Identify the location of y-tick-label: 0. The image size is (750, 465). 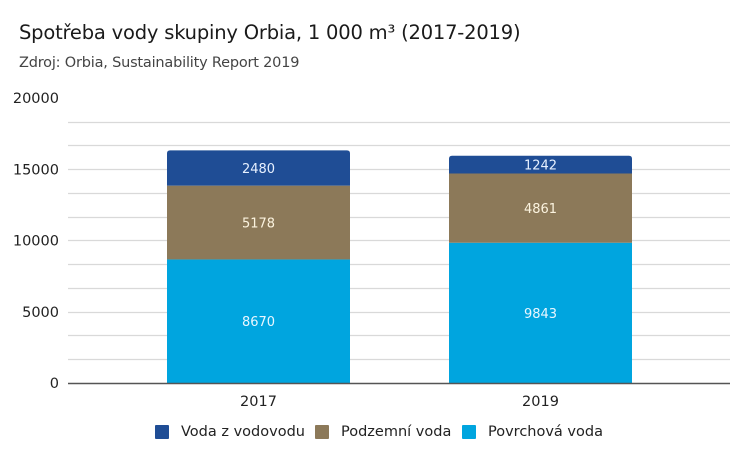
(54, 384).